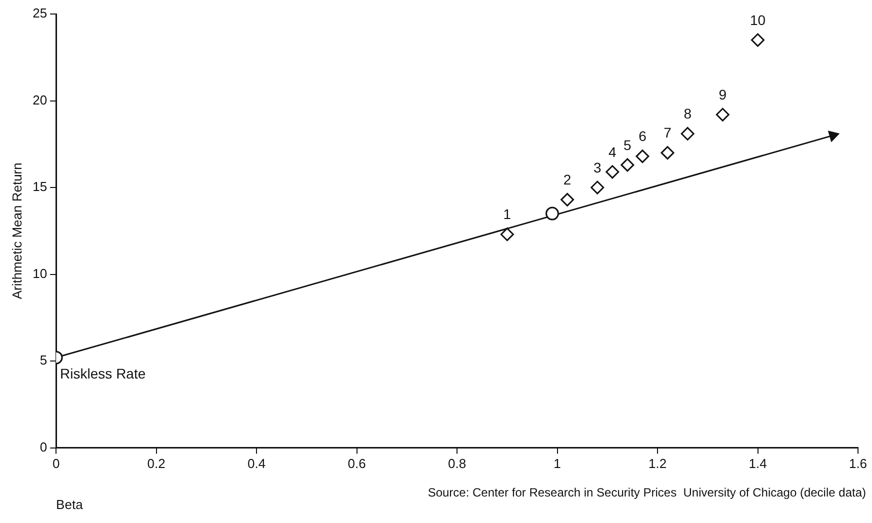 This screenshot has height=523, width=872. What do you see at coordinates (557, 464) in the screenshot?
I see `x-tick-label: 1` at bounding box center [557, 464].